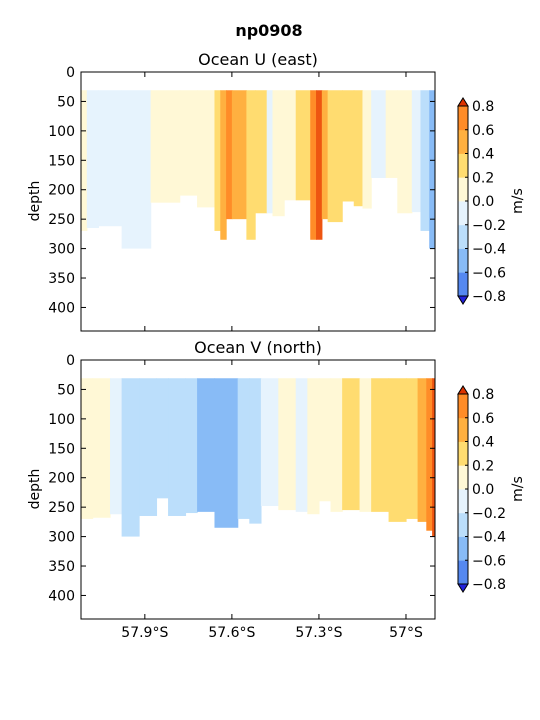  What do you see at coordinates (463, 102) in the screenshot?
I see `colorbar-extend-max` at bounding box center [463, 102].